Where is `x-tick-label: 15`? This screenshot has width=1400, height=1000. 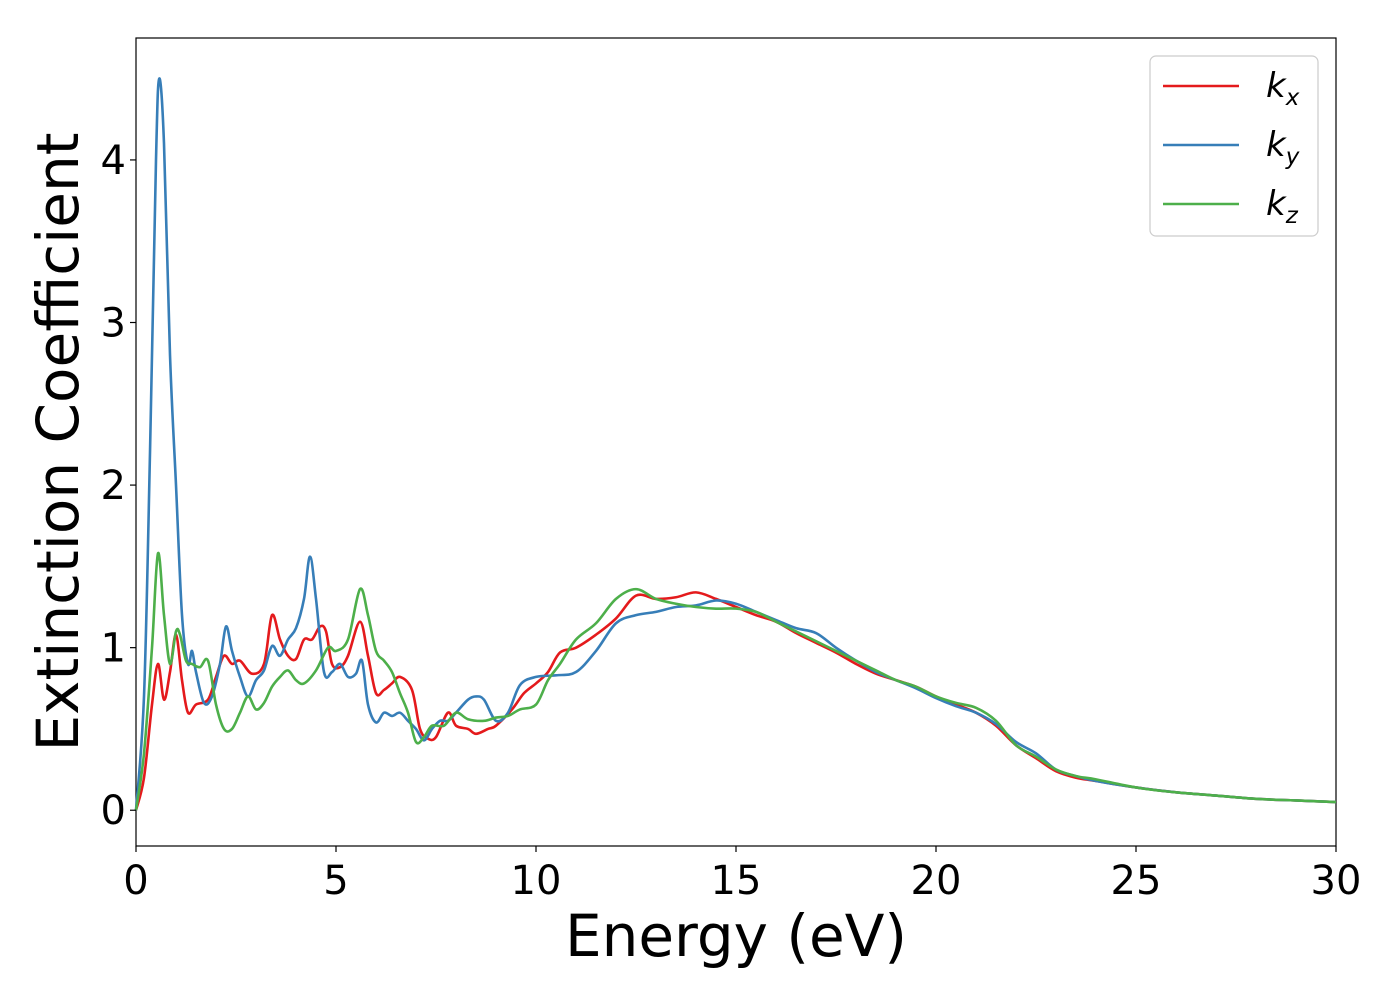
x-tick-label: 15 is located at coordinates (736, 881).